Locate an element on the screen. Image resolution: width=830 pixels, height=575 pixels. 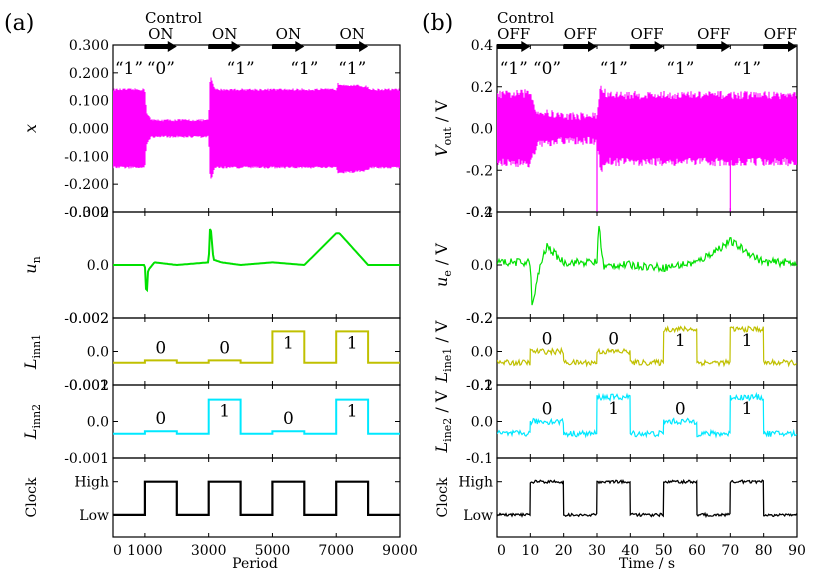
y-tick-label: 0.000 is located at coordinates (89, 130).